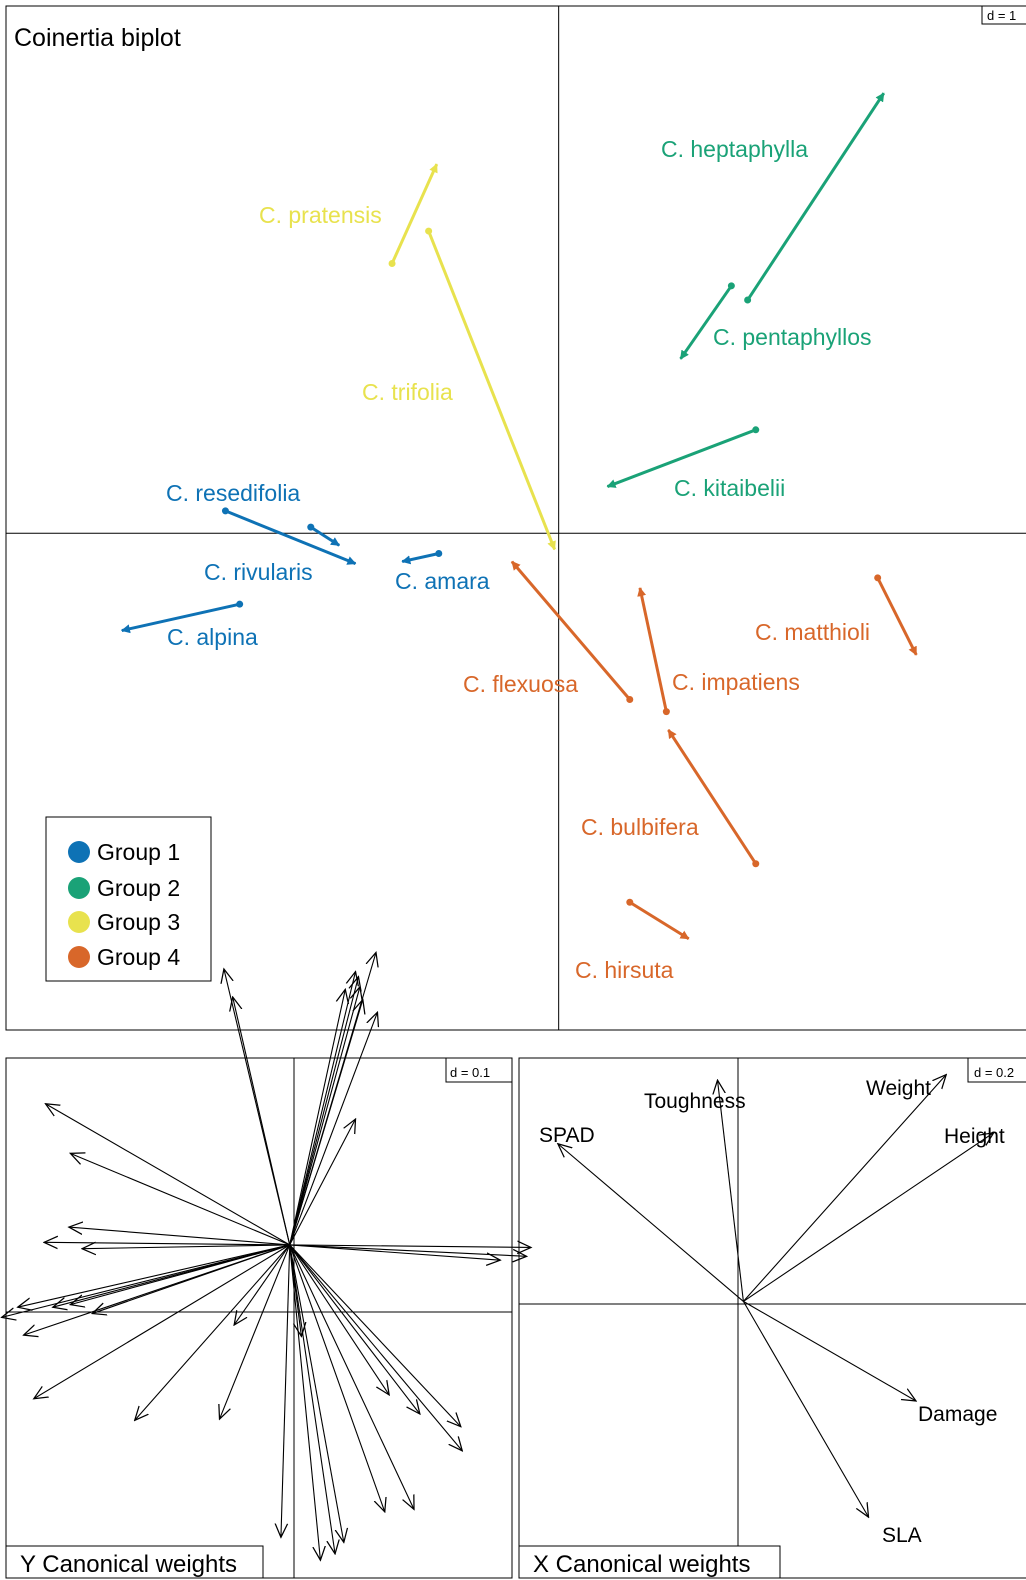  I want to click on species-label-c-flexuosa: C. flexuosa, so click(520, 684).